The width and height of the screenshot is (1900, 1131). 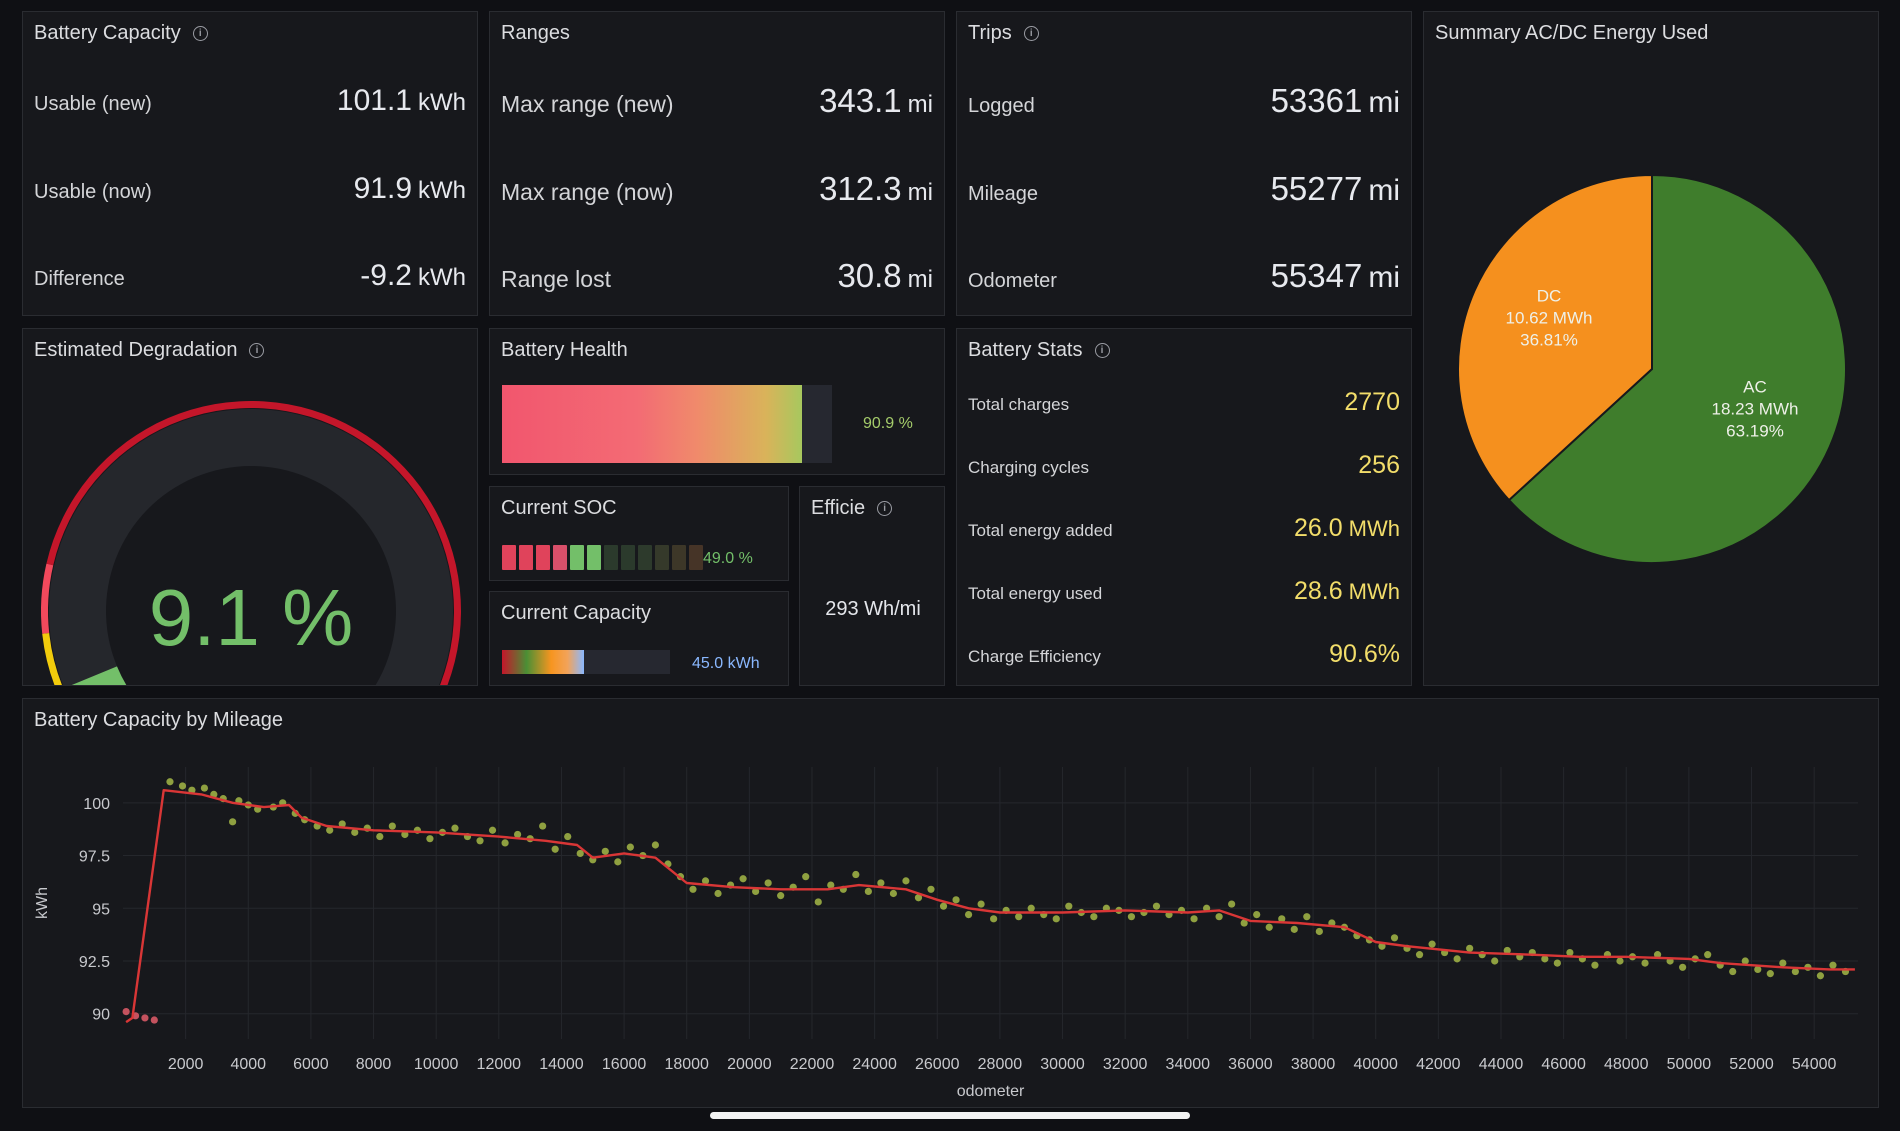 I want to click on estimated-degradation-panel: Estimated Degradation i 9.1 %, so click(x=250, y=507).